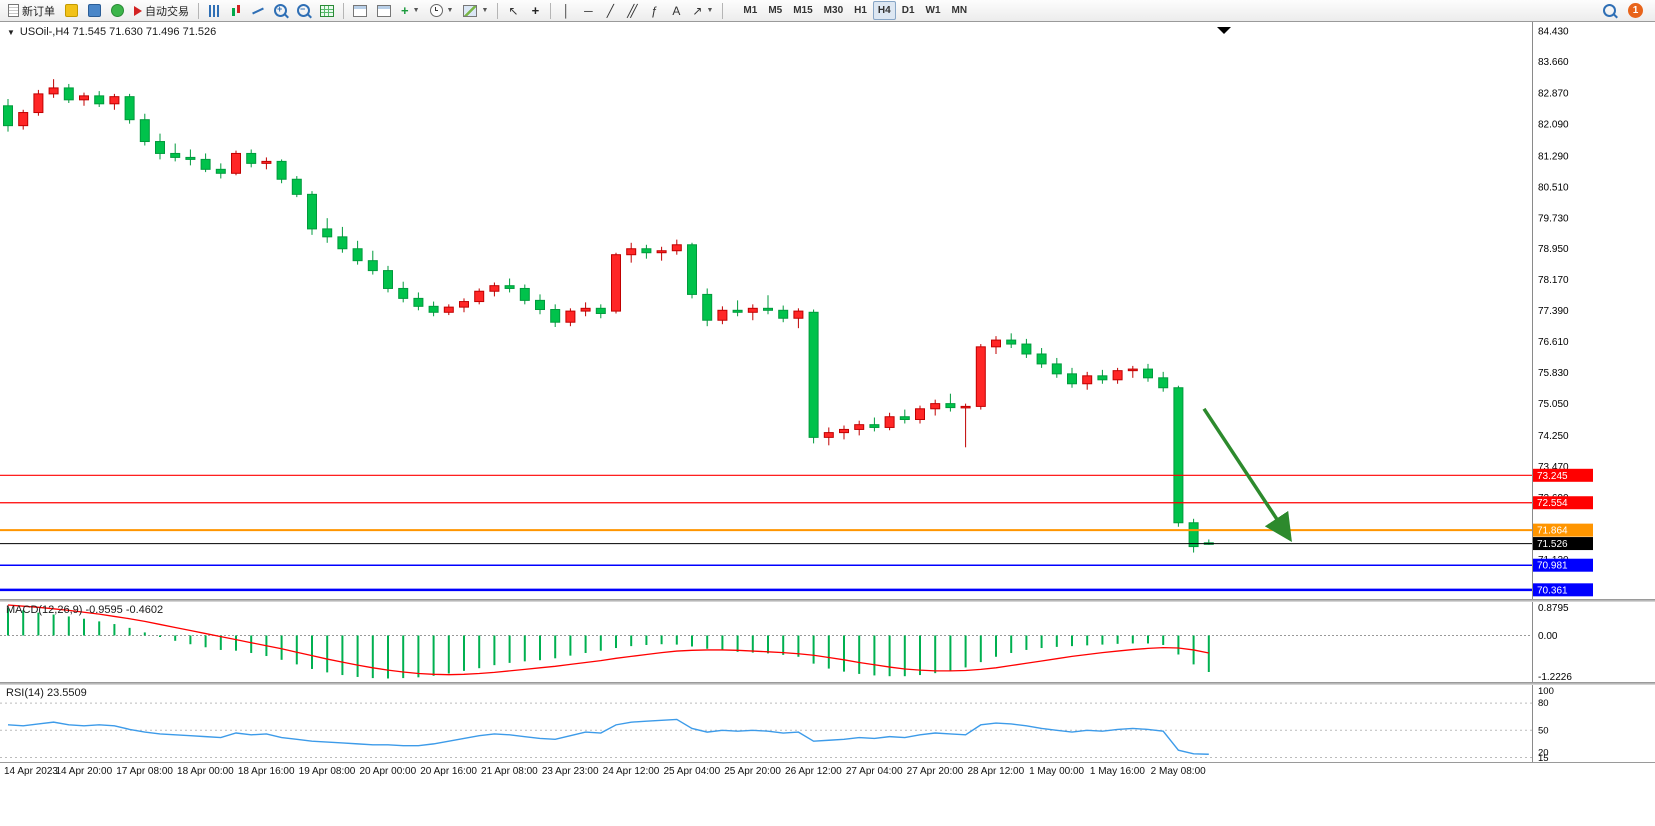 The height and width of the screenshot is (826, 1655). Describe the element at coordinates (1224, 30) in the screenshot. I see `scroll-to-end-icon` at that location.